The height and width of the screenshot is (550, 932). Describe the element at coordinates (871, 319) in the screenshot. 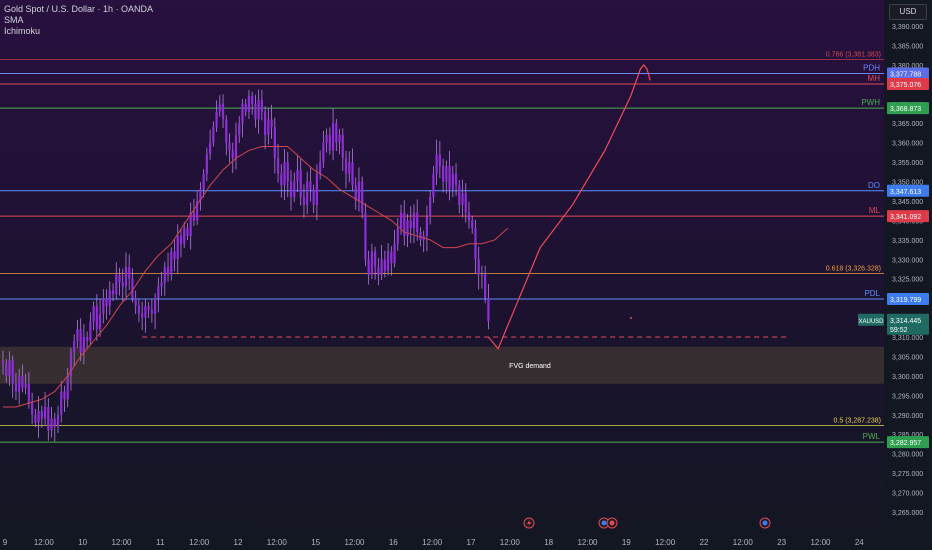

I see `symbol-tag` at that location.